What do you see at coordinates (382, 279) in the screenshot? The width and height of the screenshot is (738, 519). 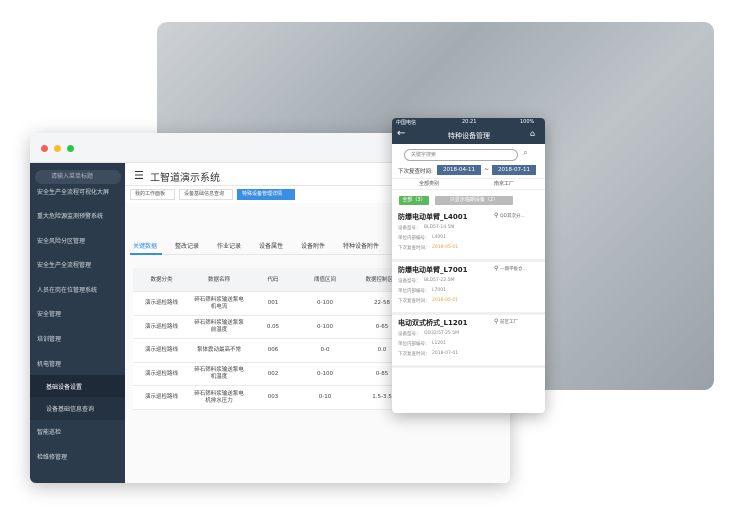 I see `header-cell: 数据控制区间` at bounding box center [382, 279].